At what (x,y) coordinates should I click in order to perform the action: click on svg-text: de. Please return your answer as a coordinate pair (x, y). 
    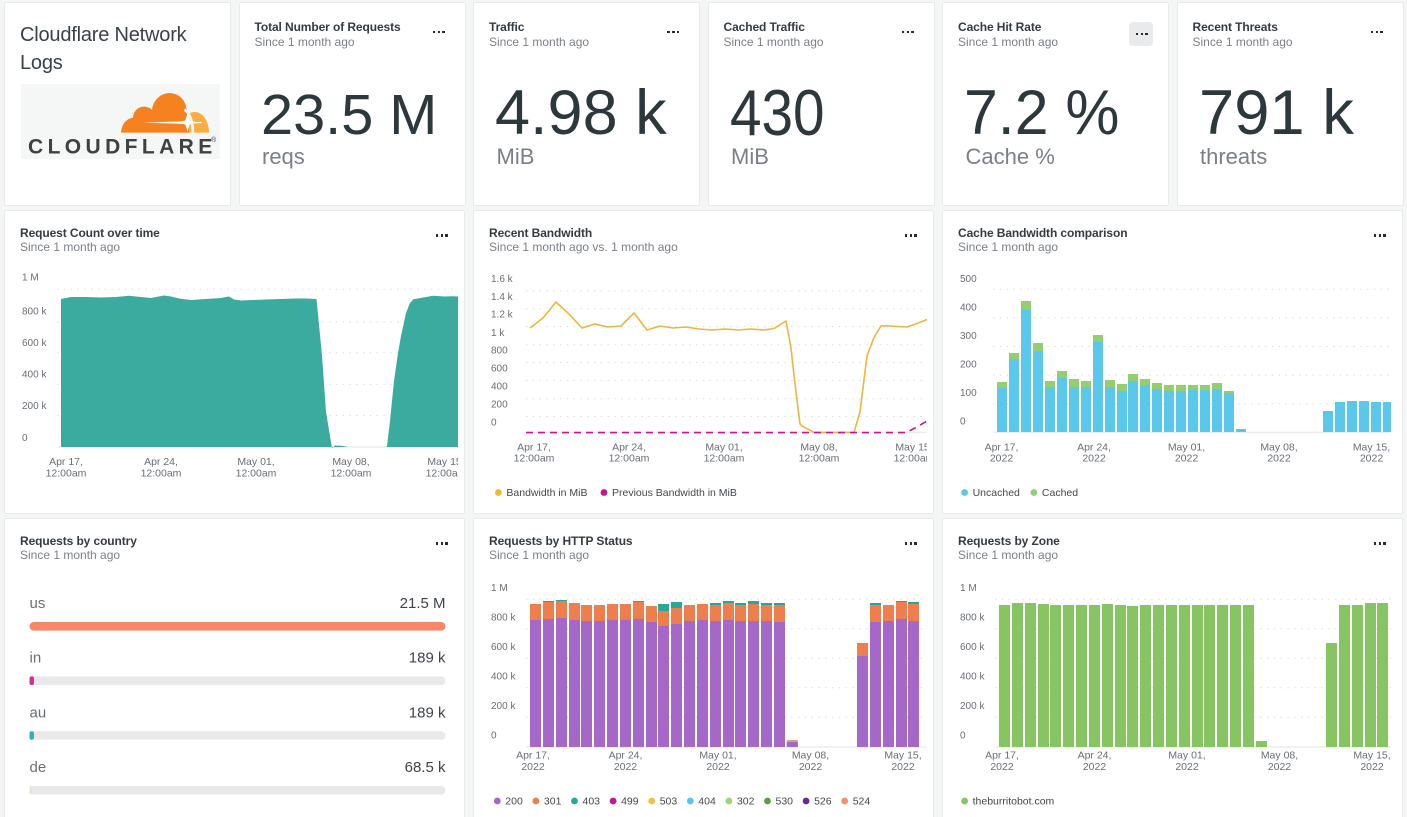
    Looking at the image, I should click on (38, 767).